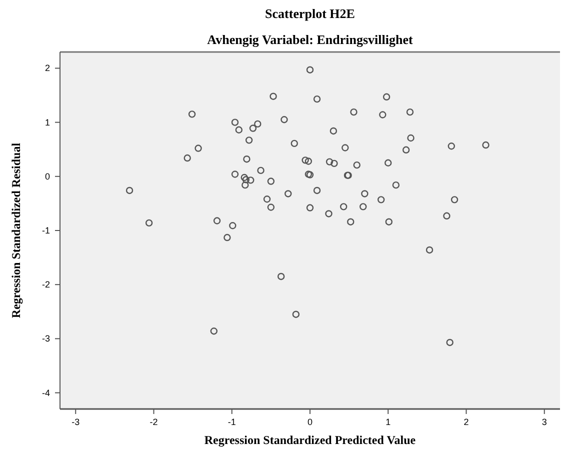 The image size is (572, 459). What do you see at coordinates (76, 422) in the screenshot?
I see `x-tick-label: -3` at bounding box center [76, 422].